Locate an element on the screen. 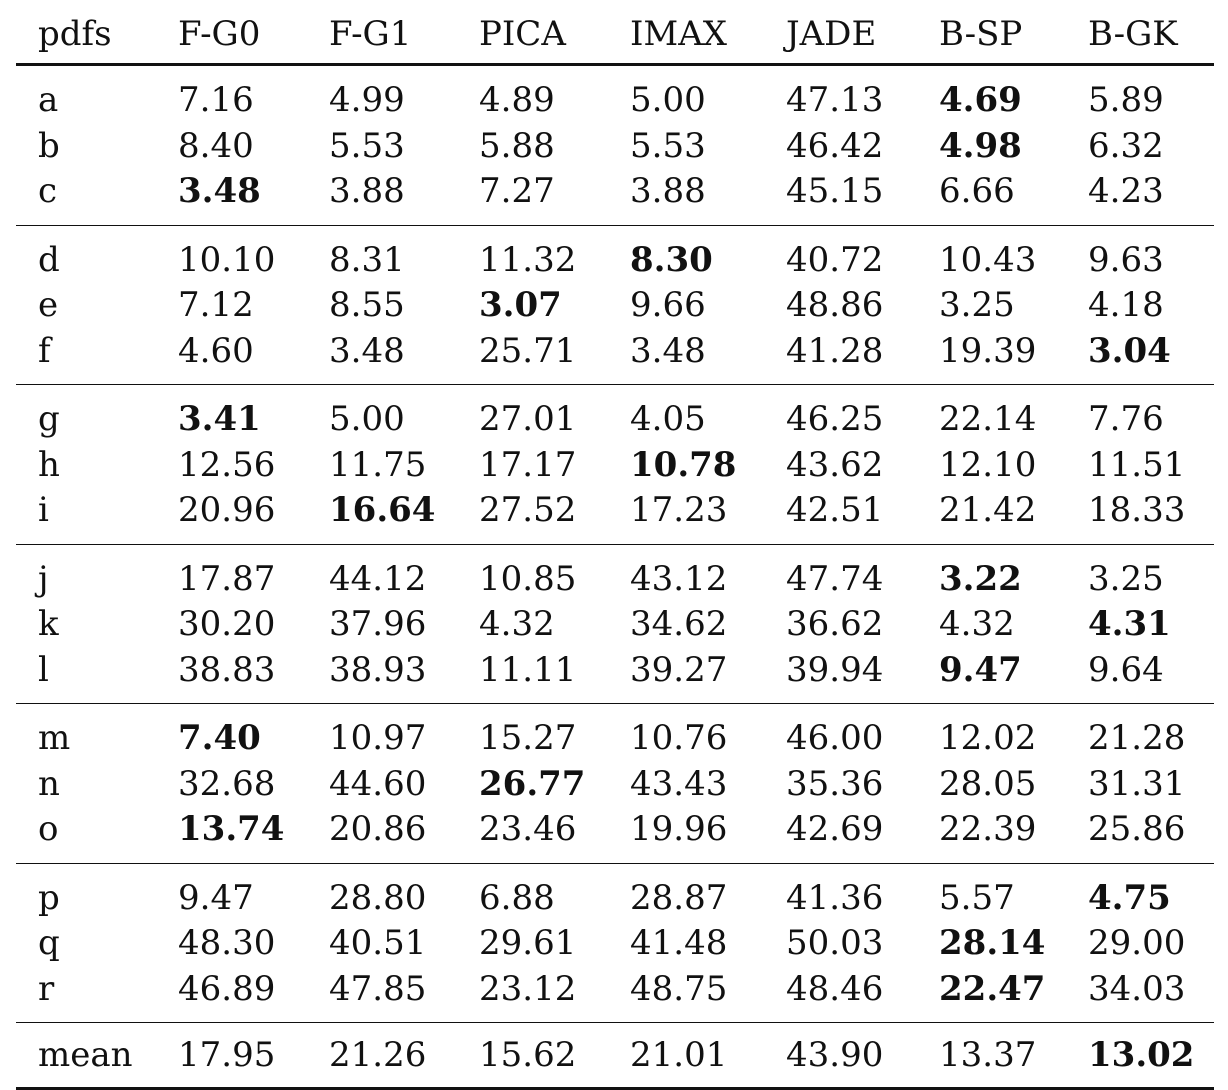  header-b-sp: B-SP is located at coordinates (981, 33).